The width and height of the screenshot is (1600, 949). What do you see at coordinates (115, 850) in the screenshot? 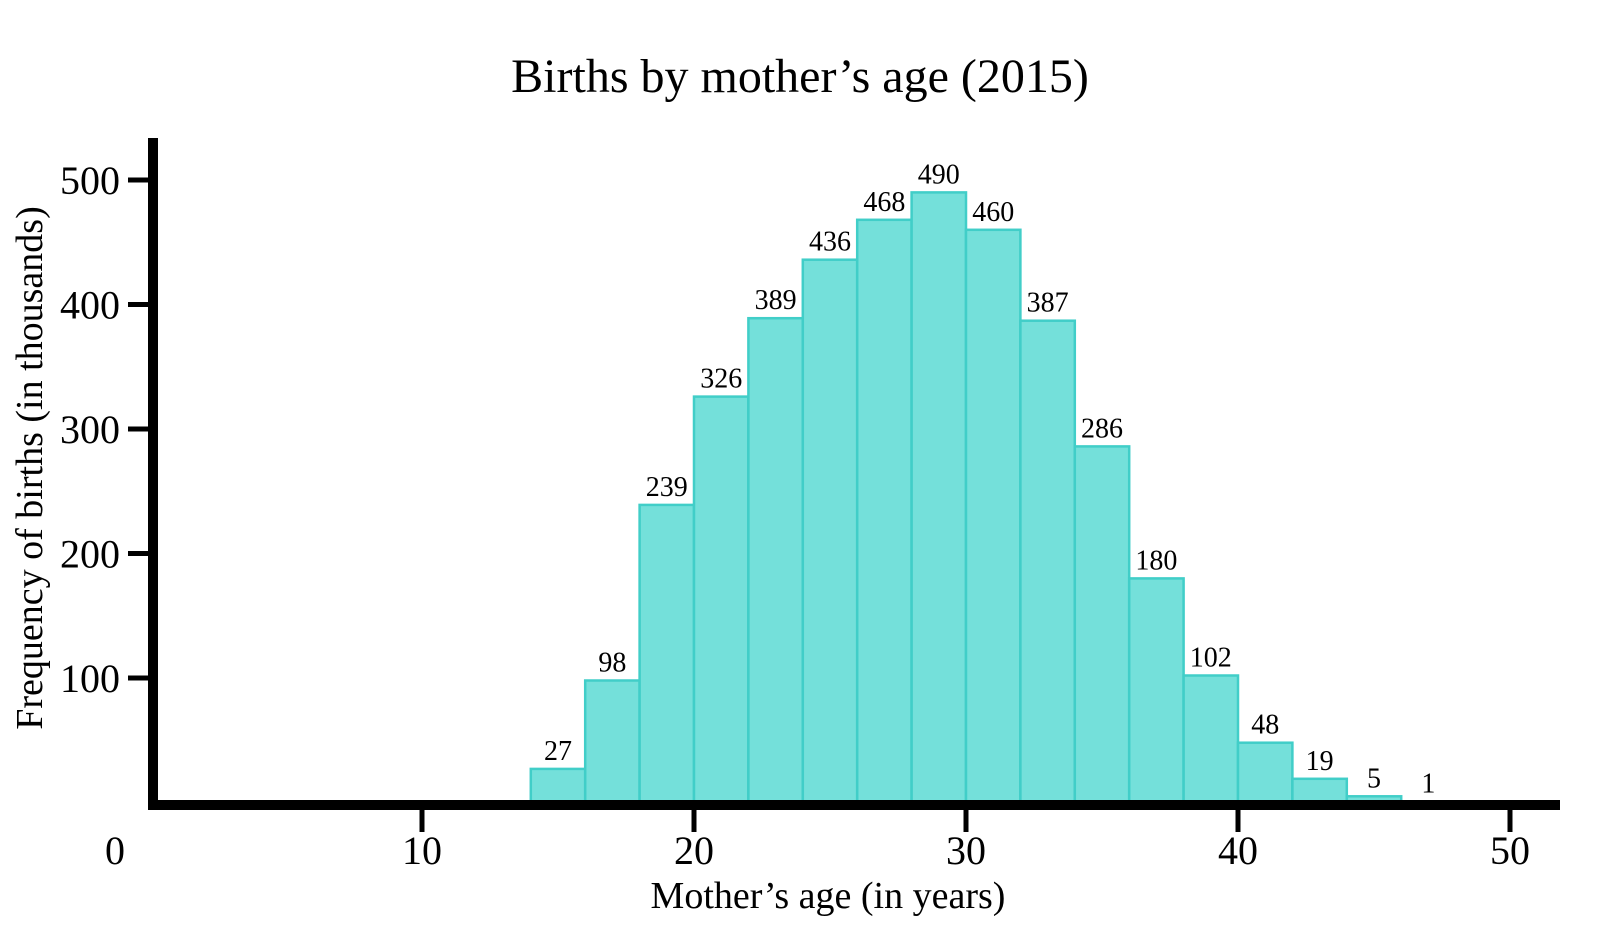
I see `x-tick-label: 0` at bounding box center [115, 850].